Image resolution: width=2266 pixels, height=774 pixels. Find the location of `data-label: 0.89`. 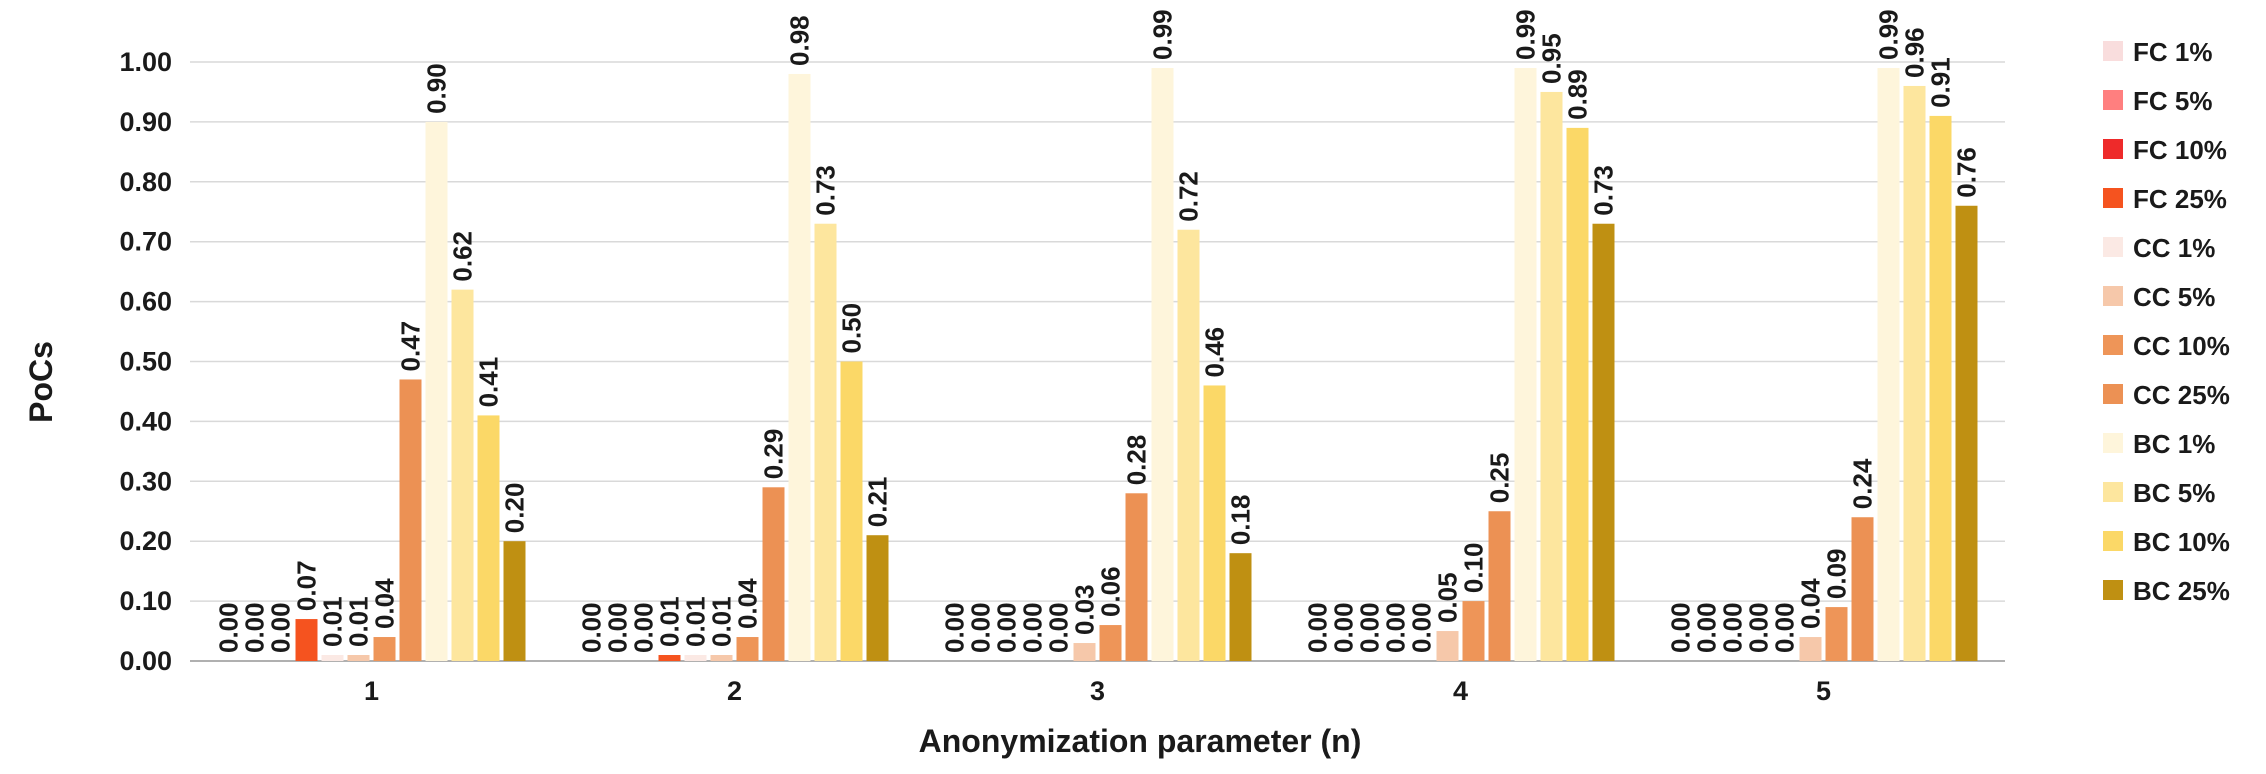

data-label: 0.89 is located at coordinates (1578, 94).